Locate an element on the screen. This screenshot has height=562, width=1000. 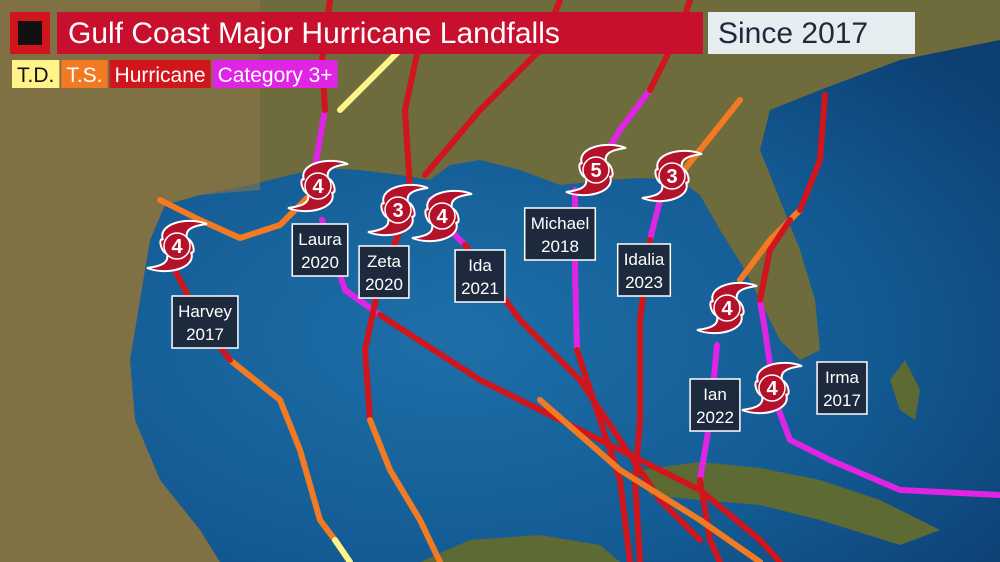
storm-icon: 5 is located at coordinates (596, 170).